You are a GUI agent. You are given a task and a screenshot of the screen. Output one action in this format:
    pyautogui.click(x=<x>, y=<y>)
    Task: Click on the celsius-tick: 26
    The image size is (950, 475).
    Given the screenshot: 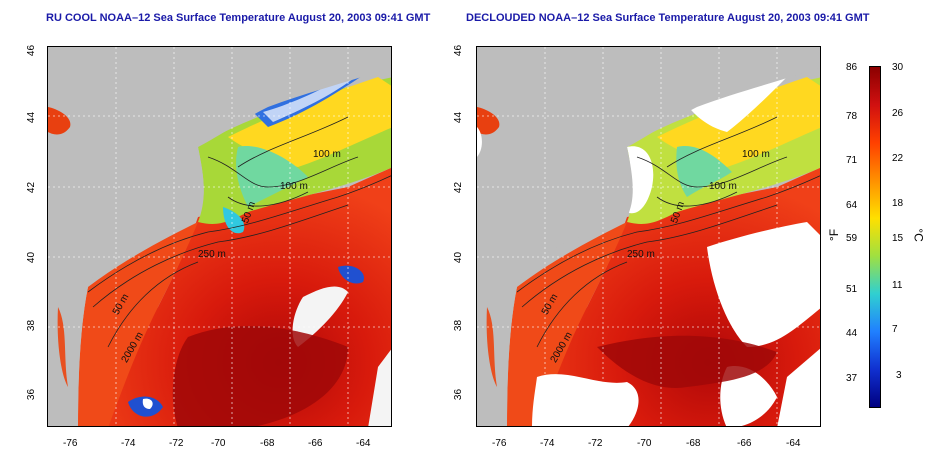 What is the action you would take?
    pyautogui.click(x=898, y=113)
    